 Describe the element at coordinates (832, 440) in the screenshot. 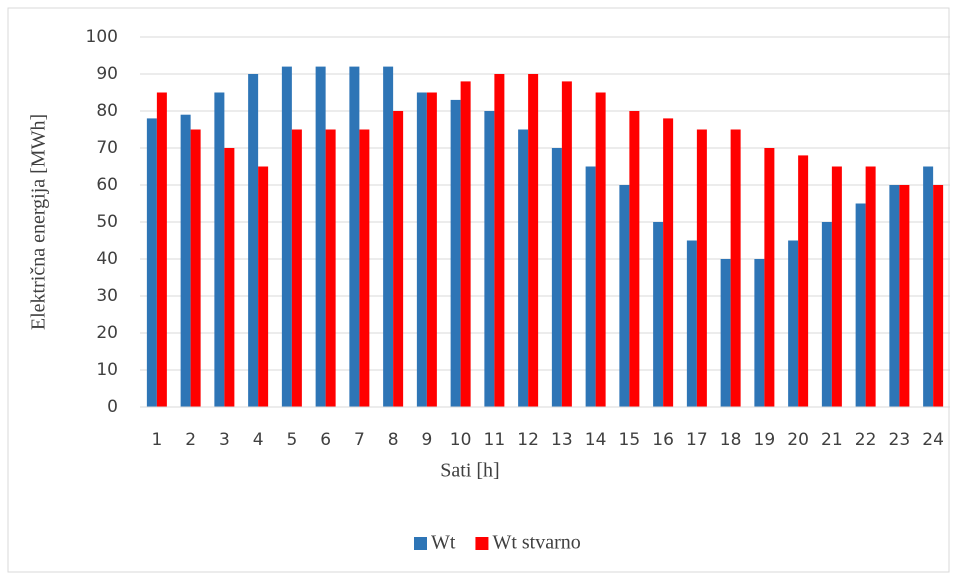

I see `x-tick-label: 21` at that location.